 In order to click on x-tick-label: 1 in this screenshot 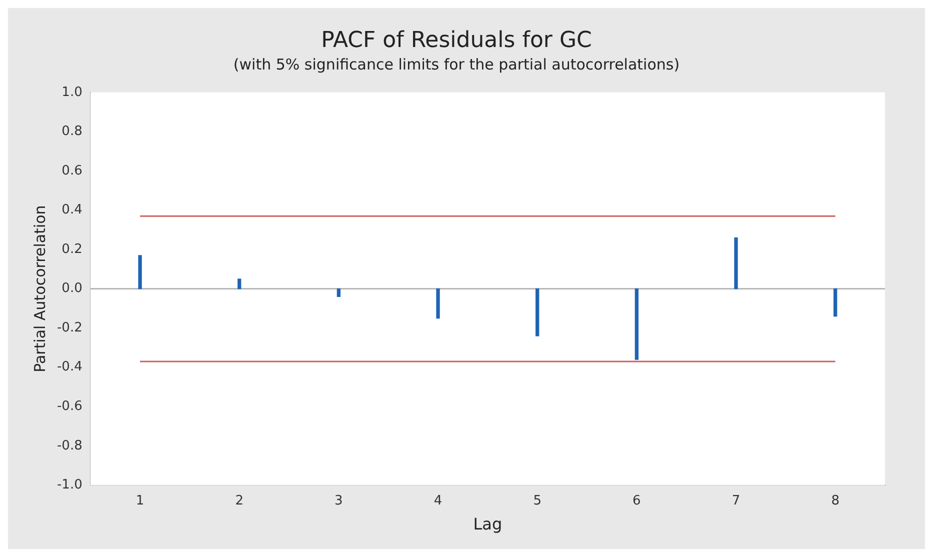, I will do `click(140, 500)`.